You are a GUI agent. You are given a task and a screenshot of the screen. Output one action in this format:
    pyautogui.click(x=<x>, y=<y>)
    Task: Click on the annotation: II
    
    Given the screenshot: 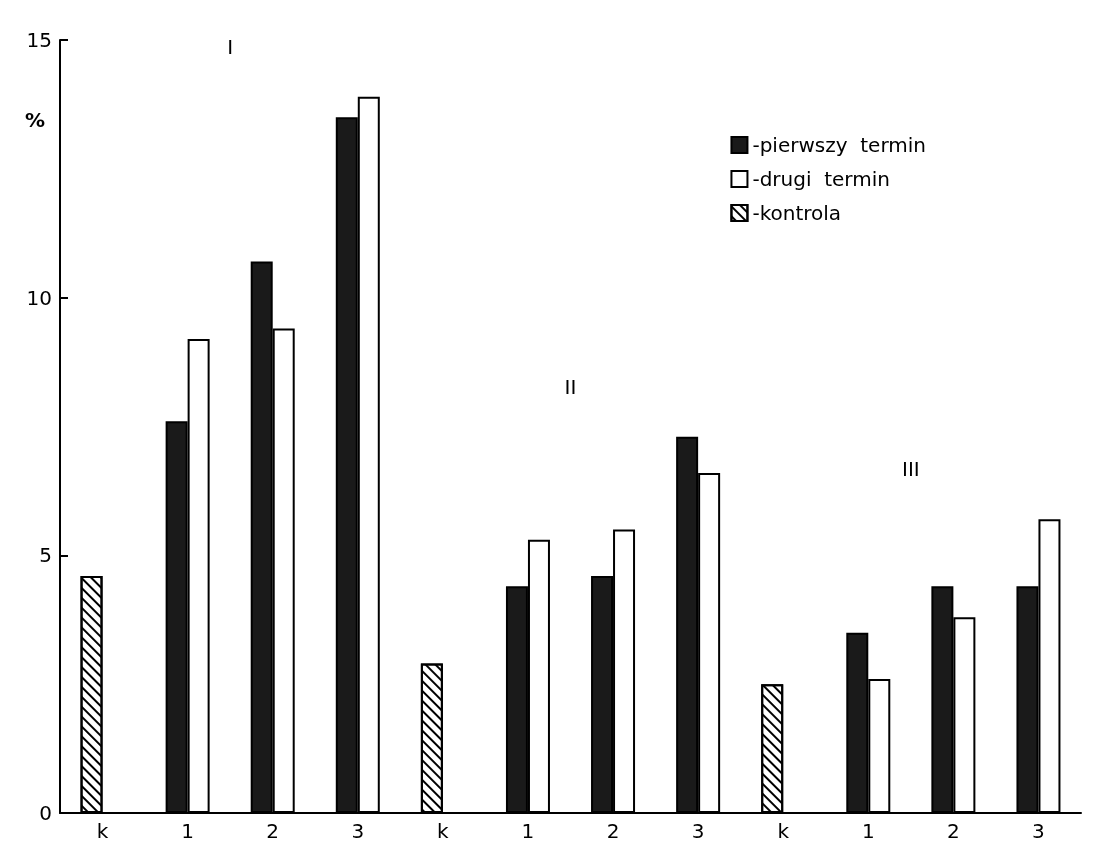 What is the action you would take?
    pyautogui.click(x=570, y=386)
    